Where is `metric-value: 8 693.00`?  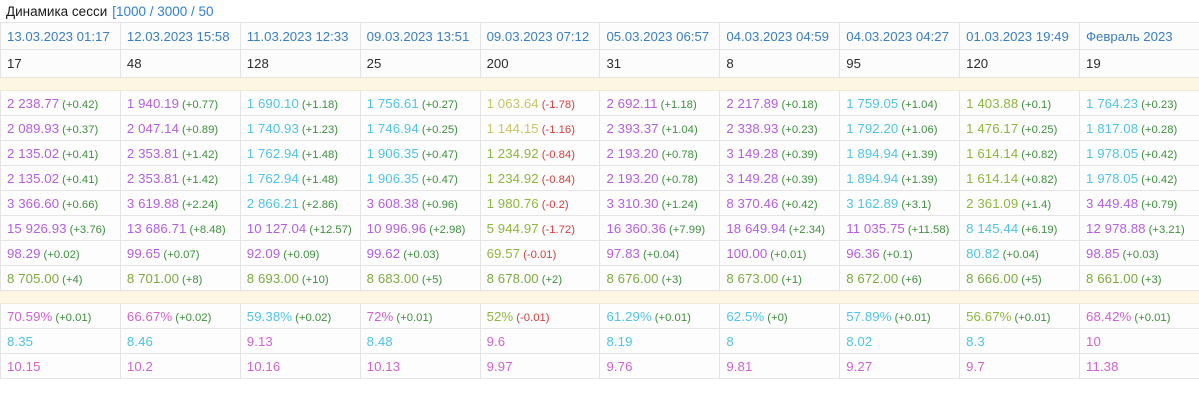
metric-value: 8 693.00 is located at coordinates (272, 278).